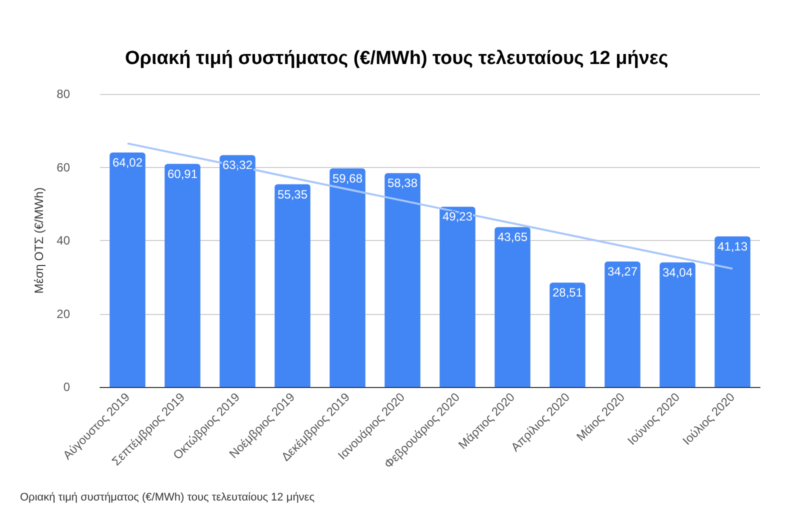 This screenshot has height=510, width=790. Describe the element at coordinates (292, 194) in the screenshot. I see `data-label: 55,35` at that location.